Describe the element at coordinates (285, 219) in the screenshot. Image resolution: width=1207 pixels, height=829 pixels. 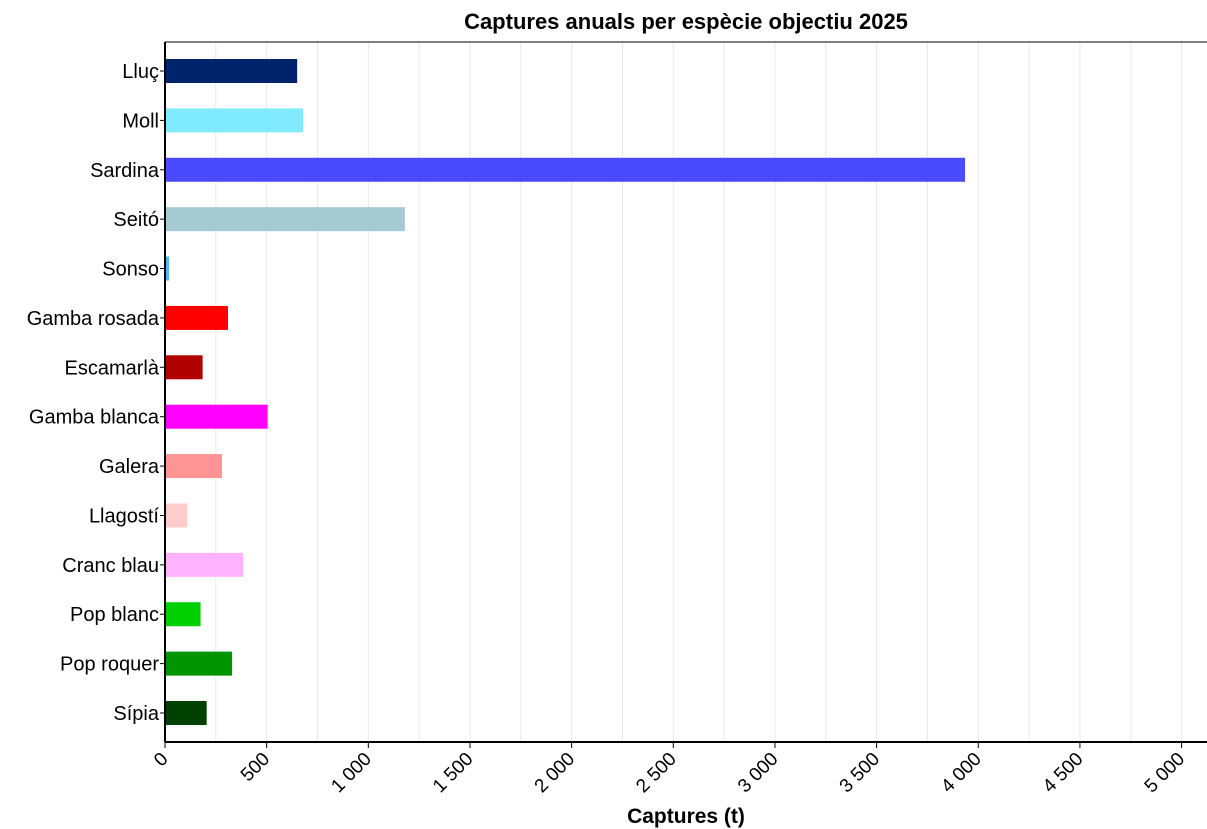
I see `bar-seitó` at that location.